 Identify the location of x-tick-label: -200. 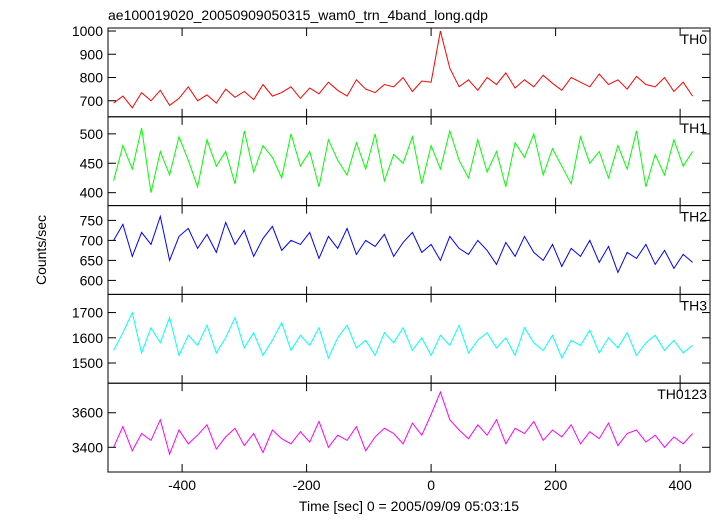
(307, 485).